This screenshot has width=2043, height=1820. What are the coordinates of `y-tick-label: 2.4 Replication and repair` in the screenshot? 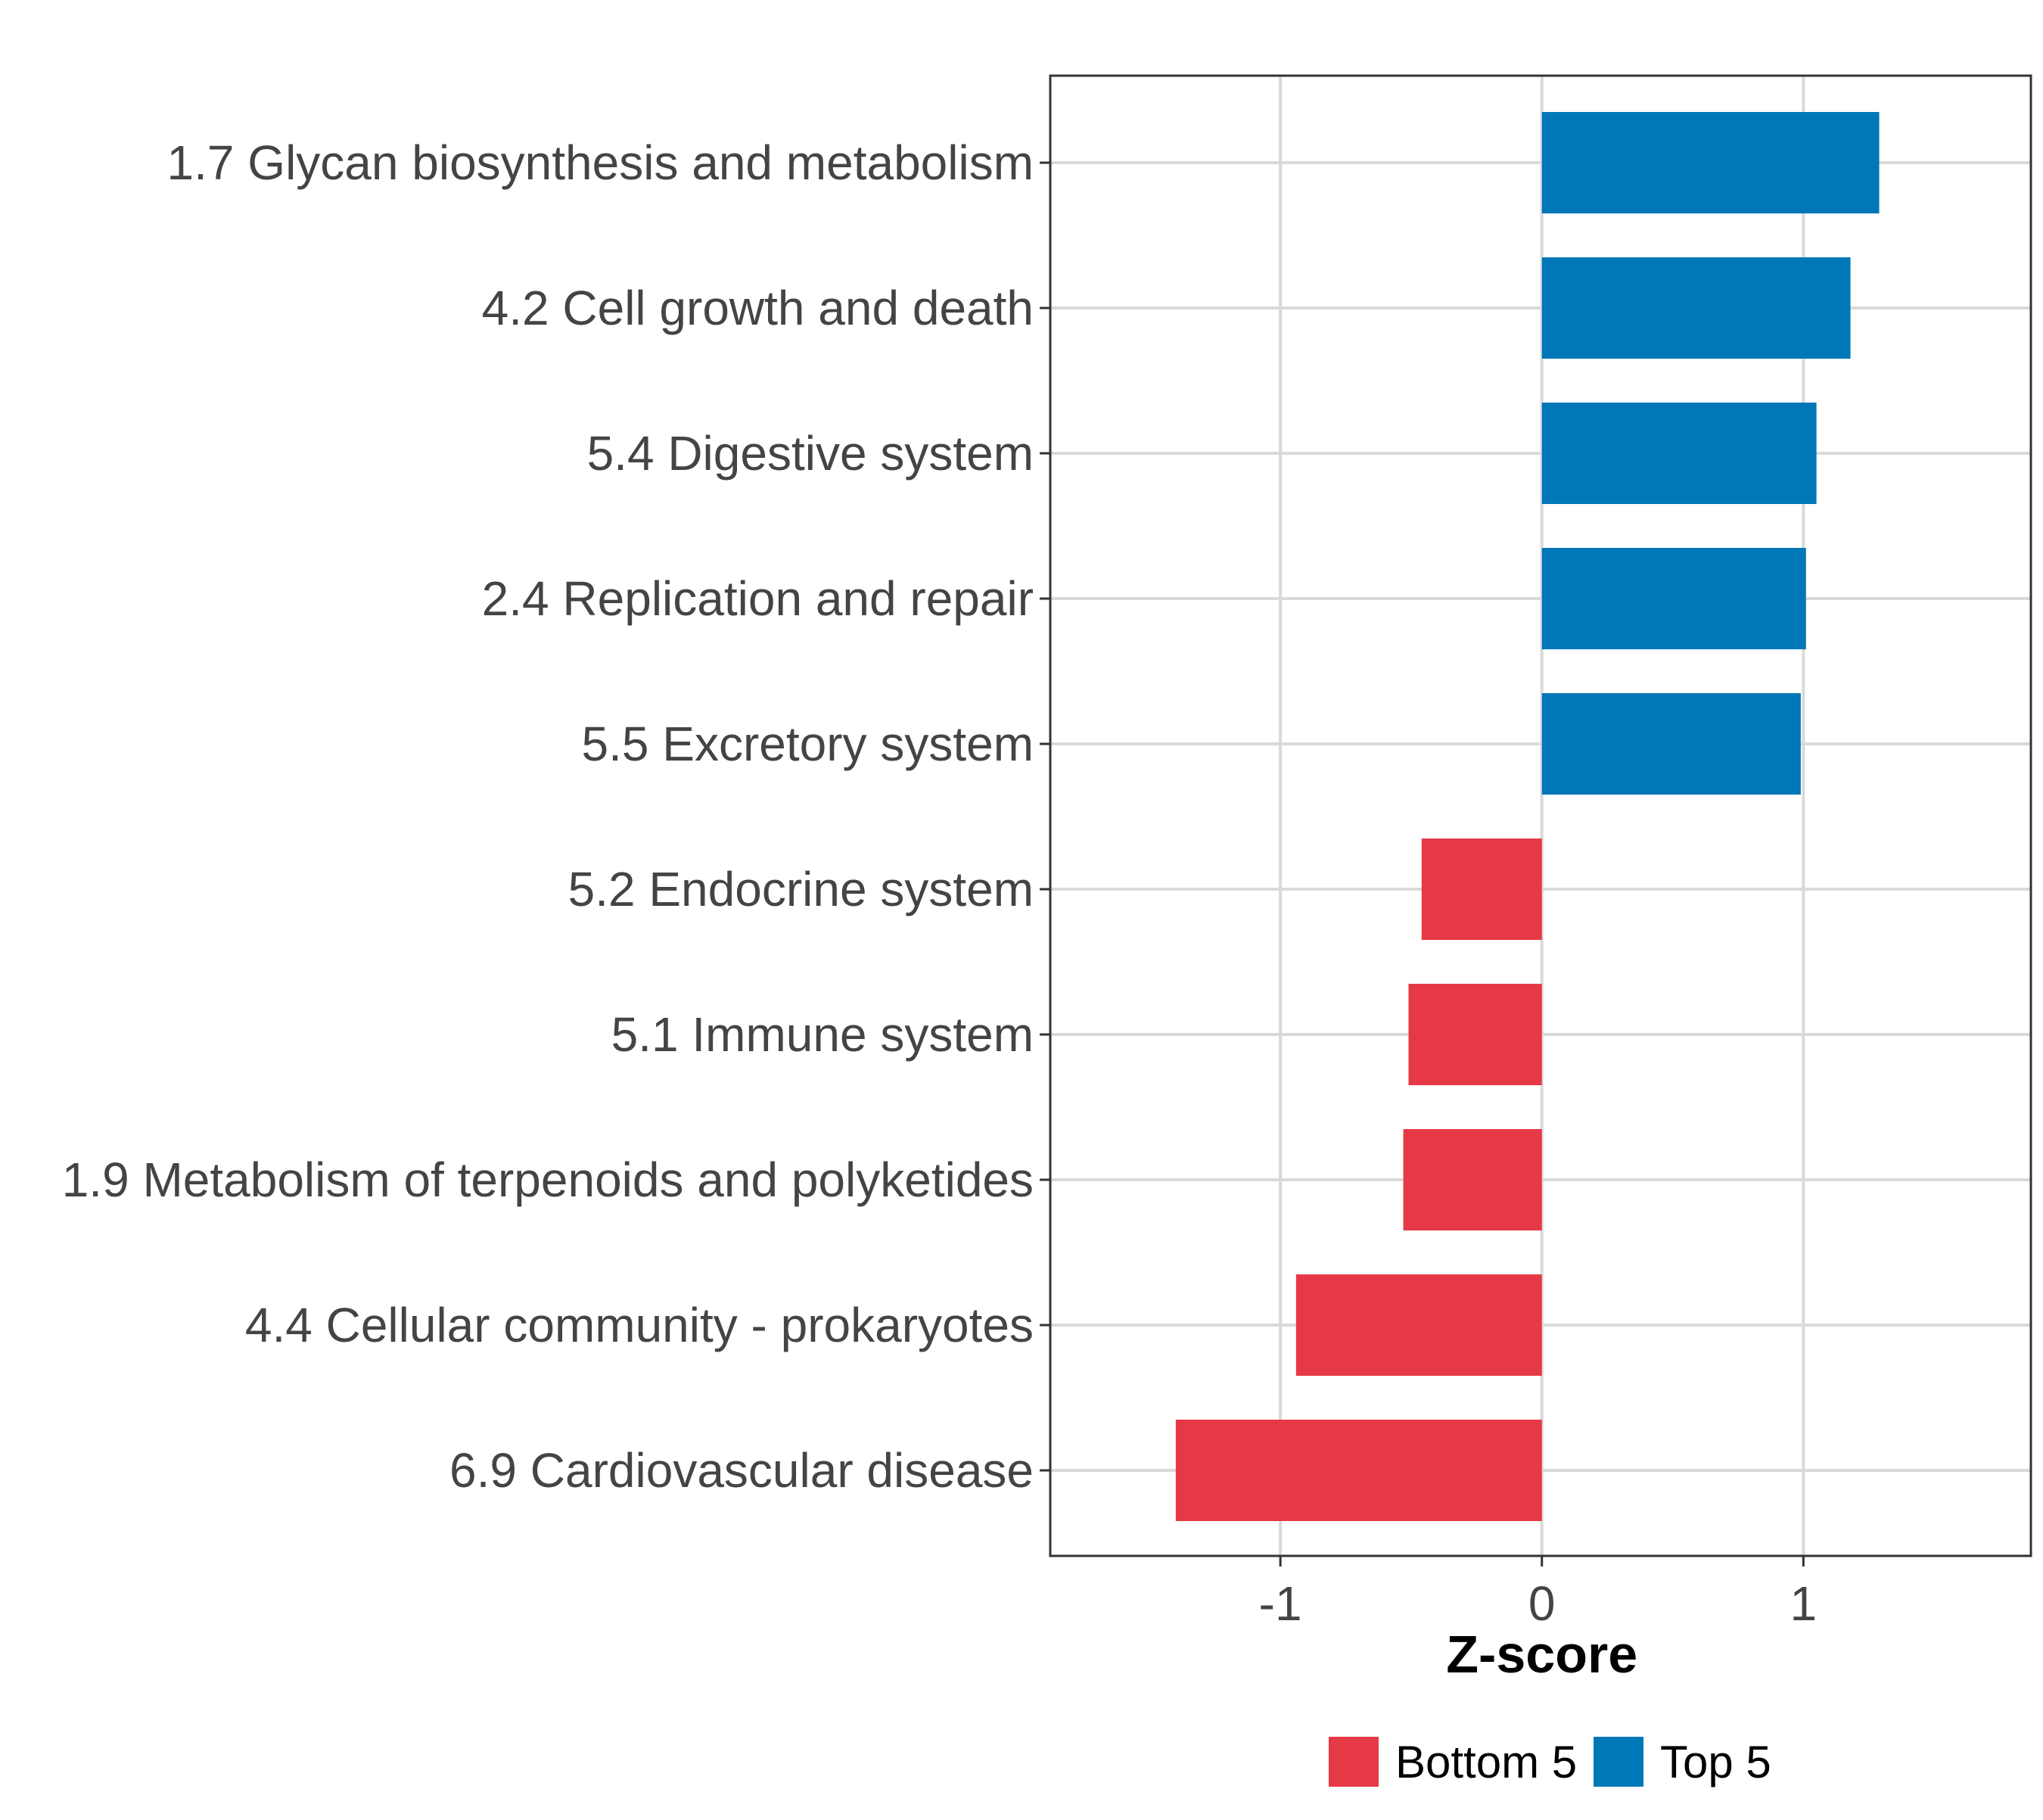 It's located at (758, 598).